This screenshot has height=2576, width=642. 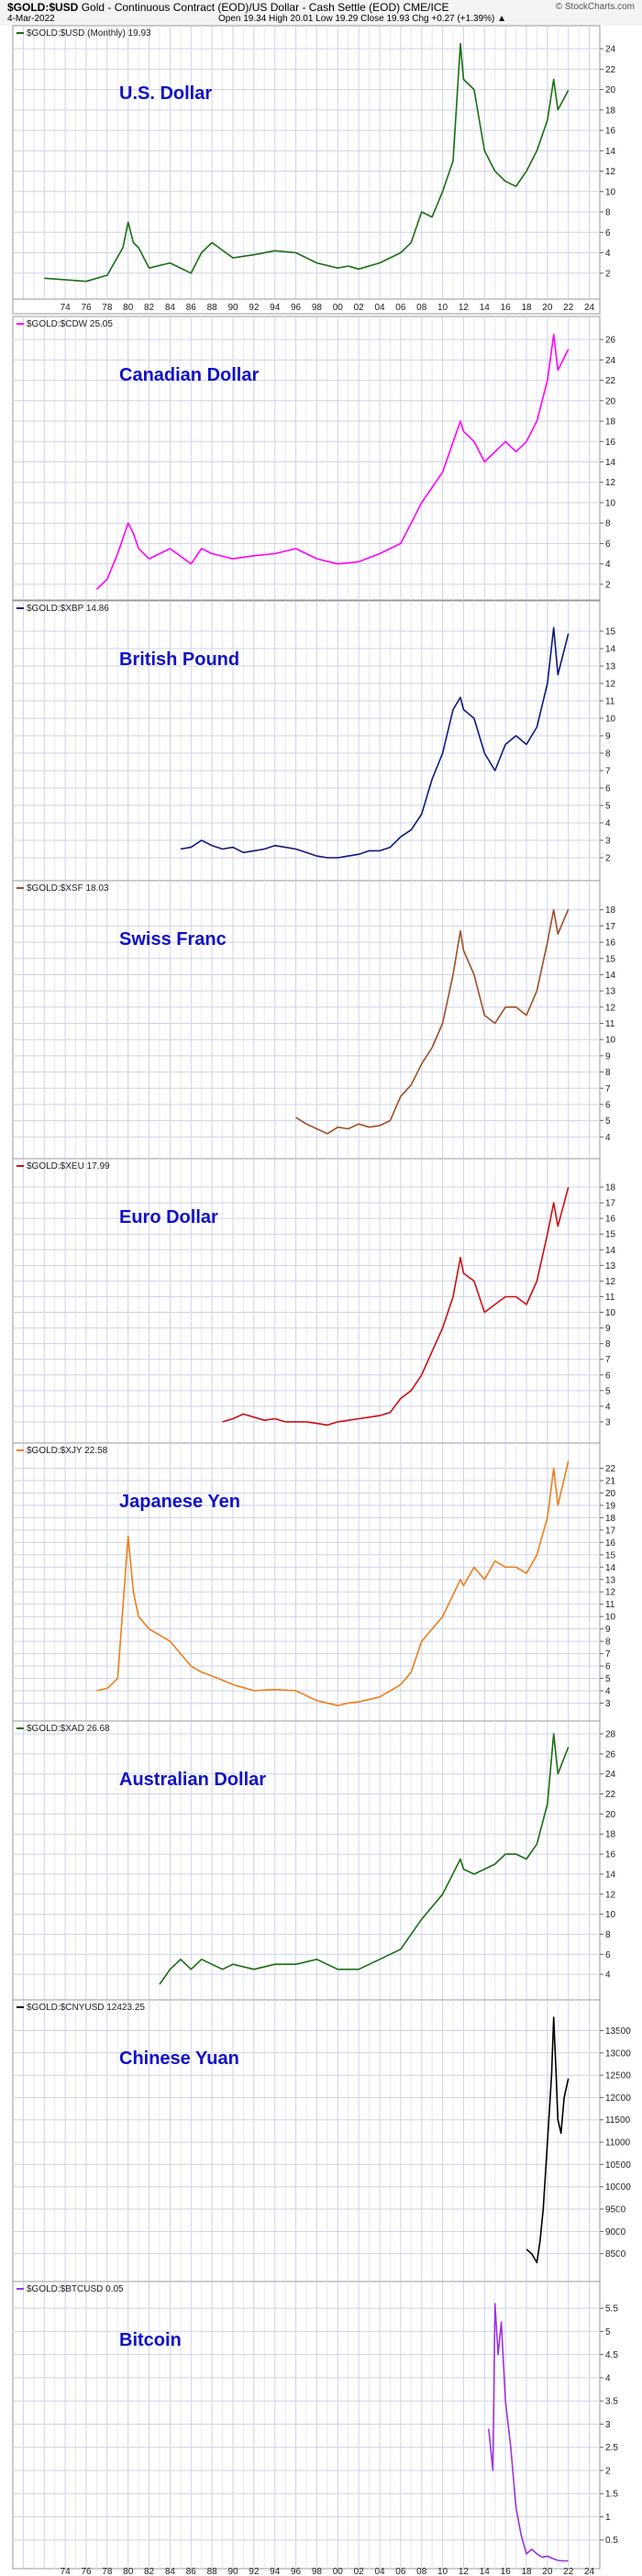 I want to click on panel-title: Chinese Yuan, so click(x=179, y=2059).